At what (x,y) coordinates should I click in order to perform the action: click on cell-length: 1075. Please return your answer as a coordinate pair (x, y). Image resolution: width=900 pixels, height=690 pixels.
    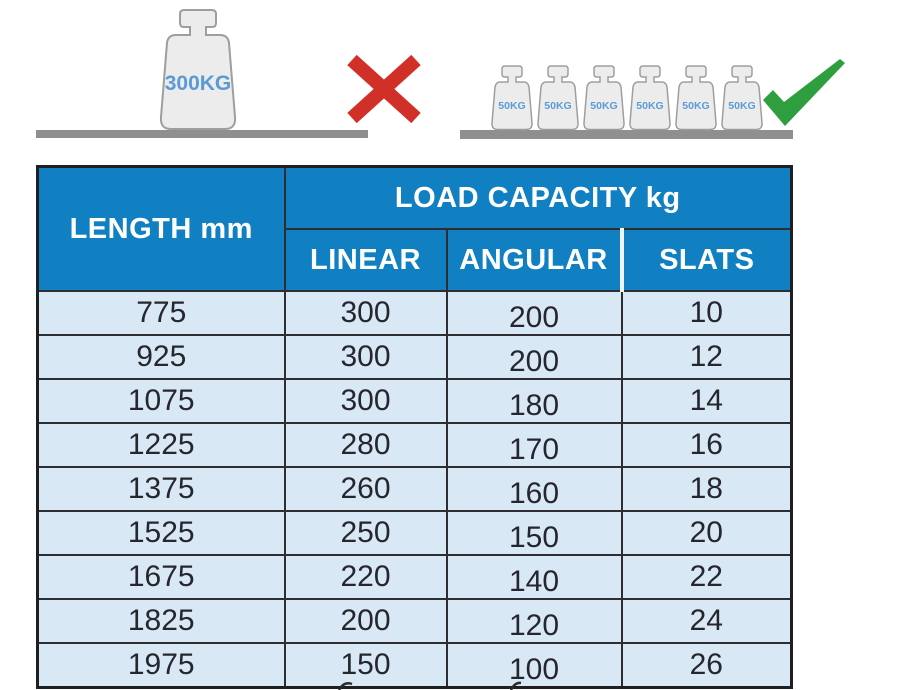
    Looking at the image, I should click on (161, 401).